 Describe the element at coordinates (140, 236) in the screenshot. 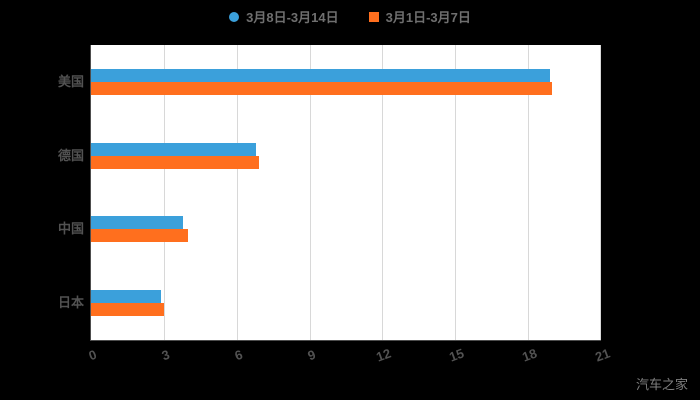

I see `bar-中国-series1` at that location.